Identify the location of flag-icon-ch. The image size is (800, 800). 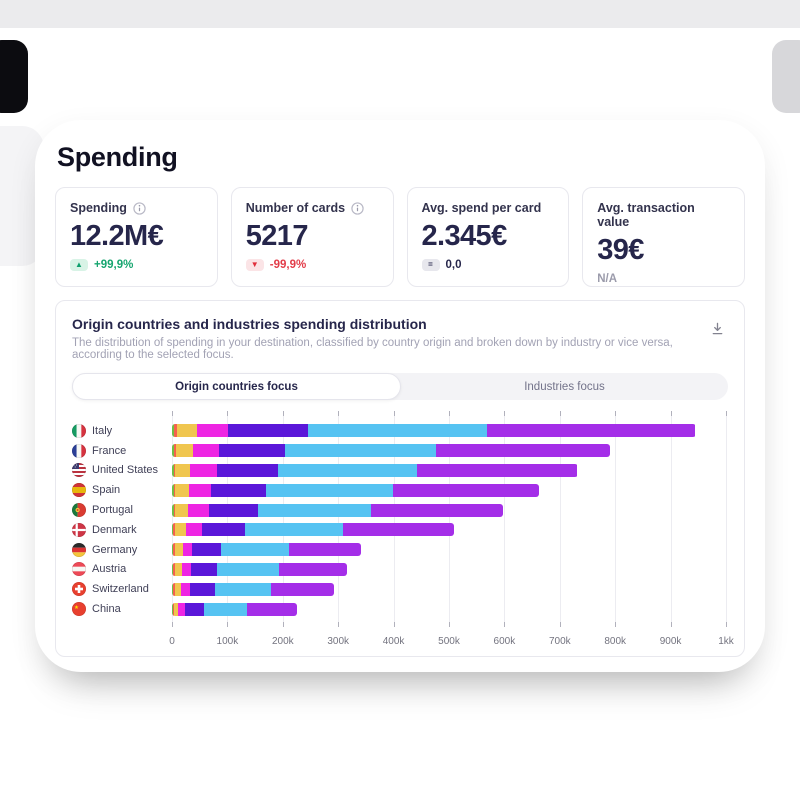
(79, 589).